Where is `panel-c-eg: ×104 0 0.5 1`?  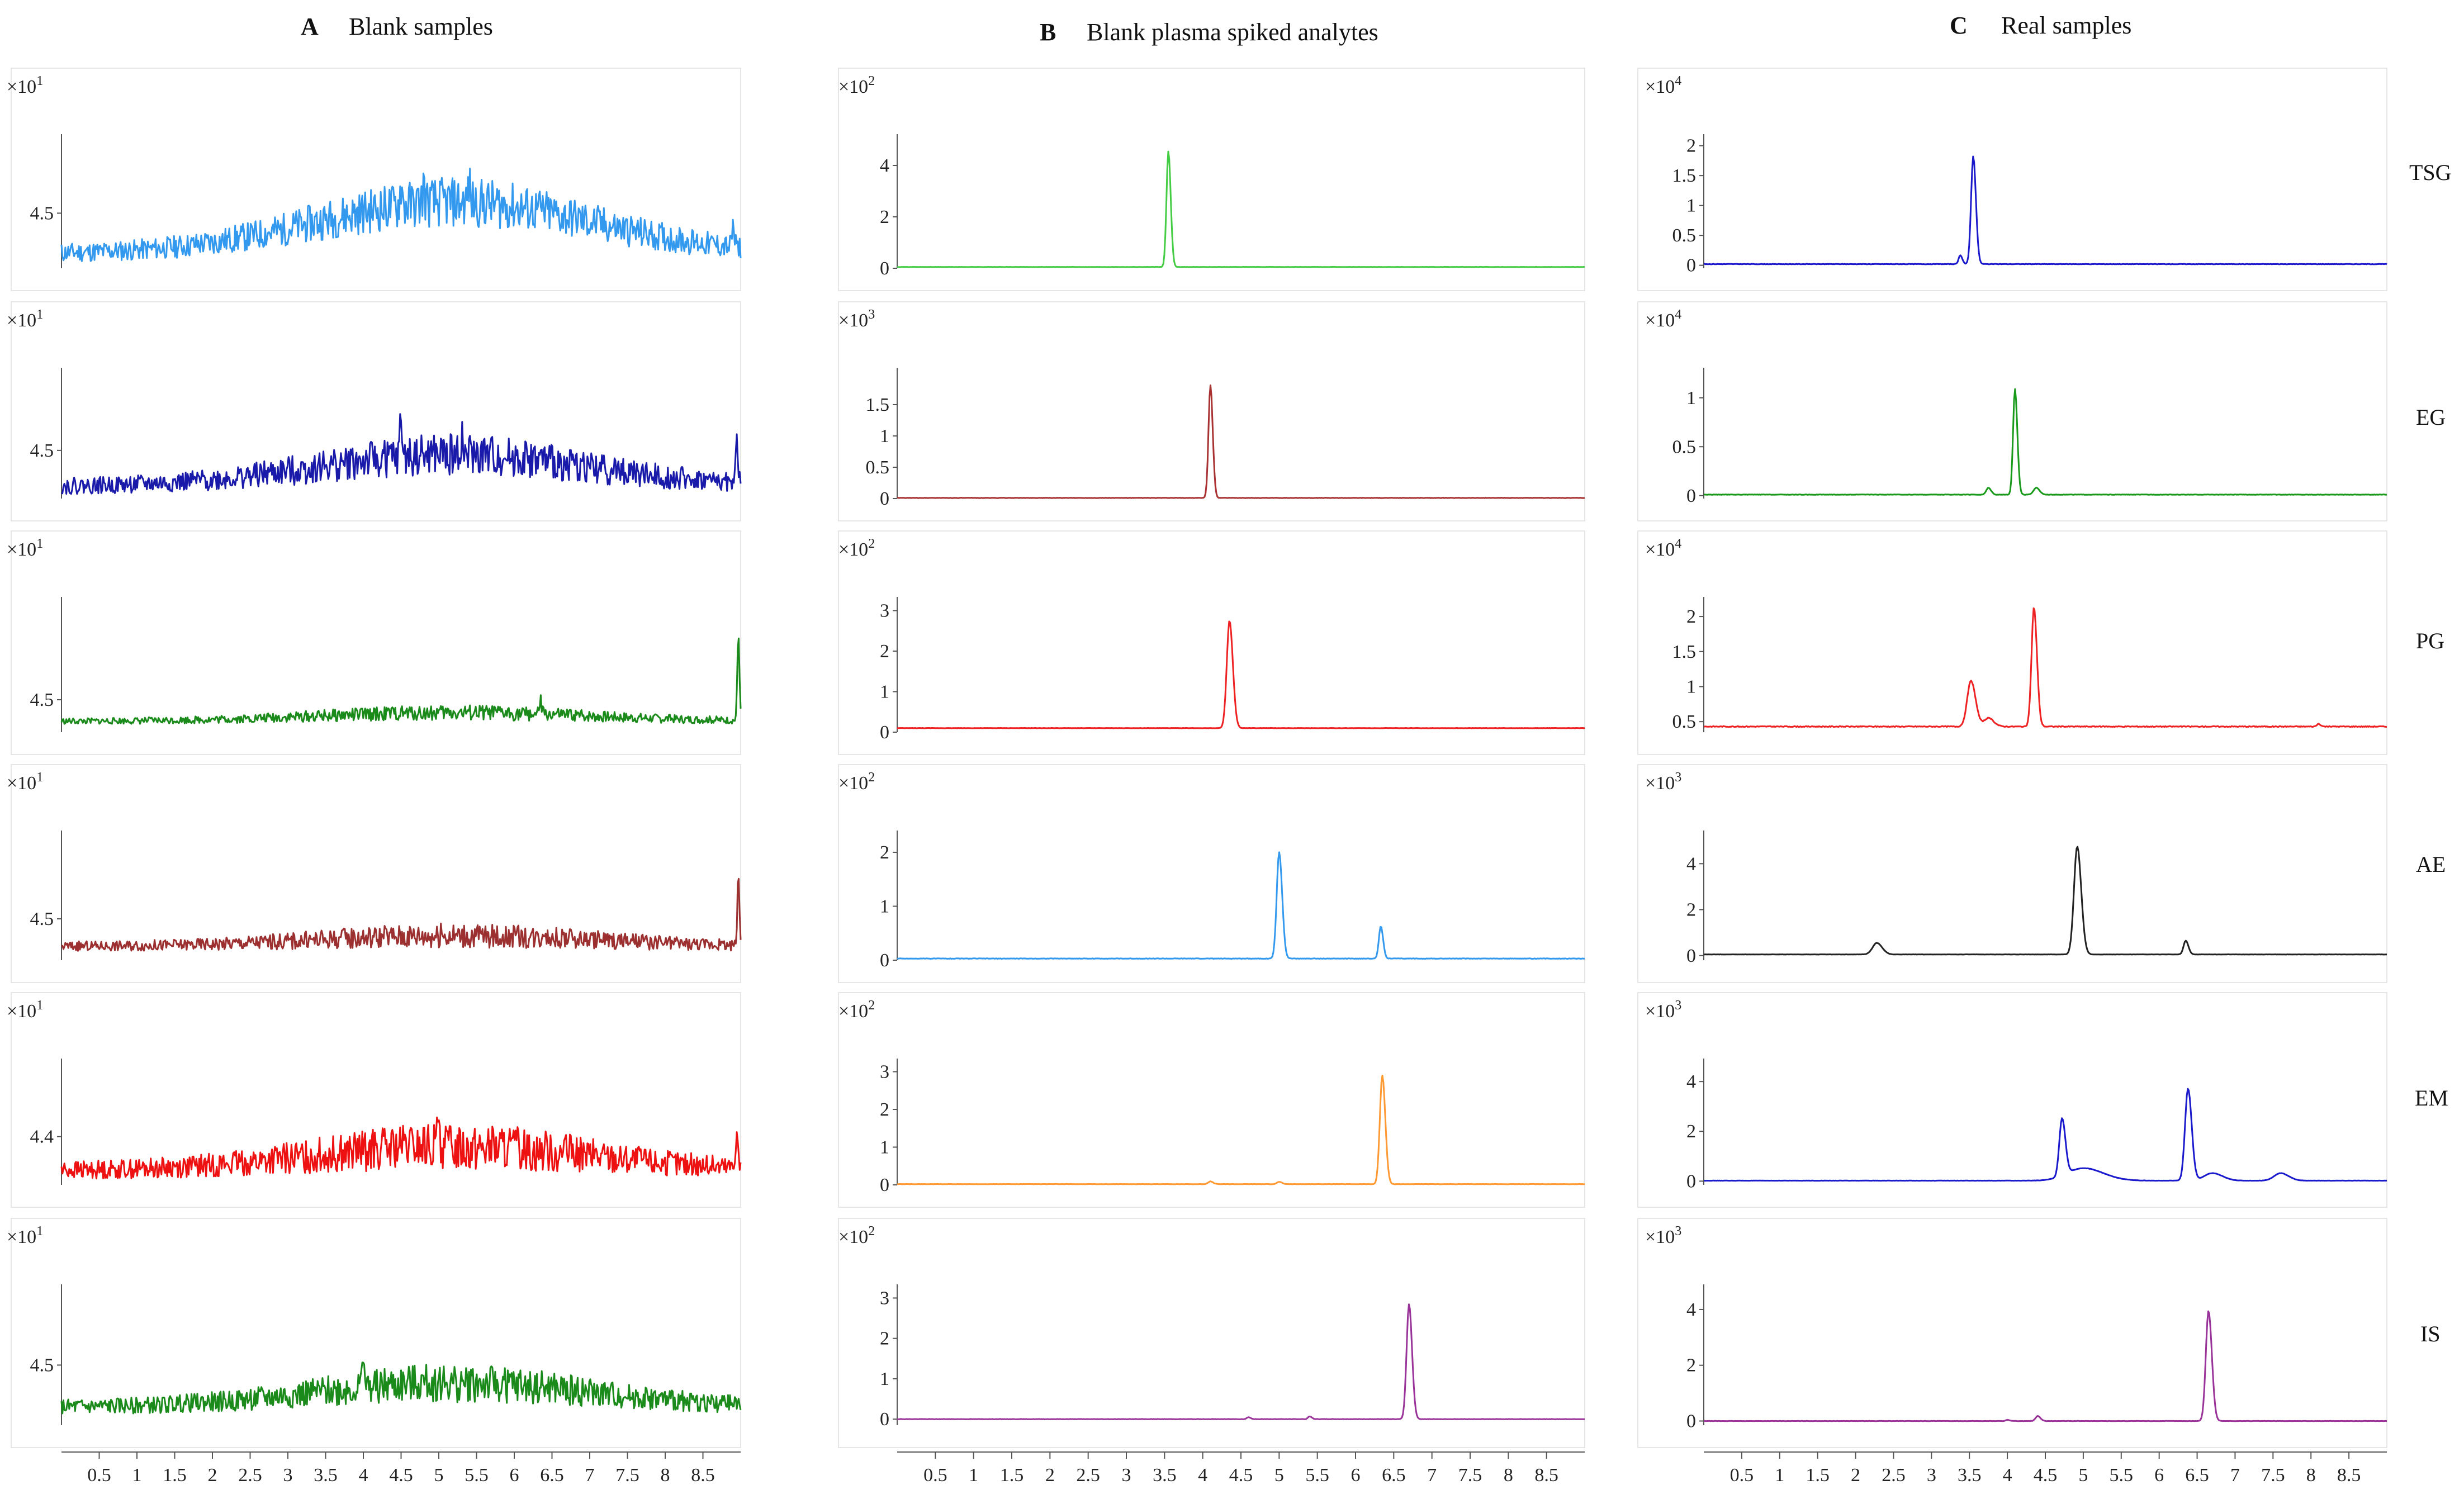 panel-c-eg: ×104 0 0.5 1 is located at coordinates (2012, 411).